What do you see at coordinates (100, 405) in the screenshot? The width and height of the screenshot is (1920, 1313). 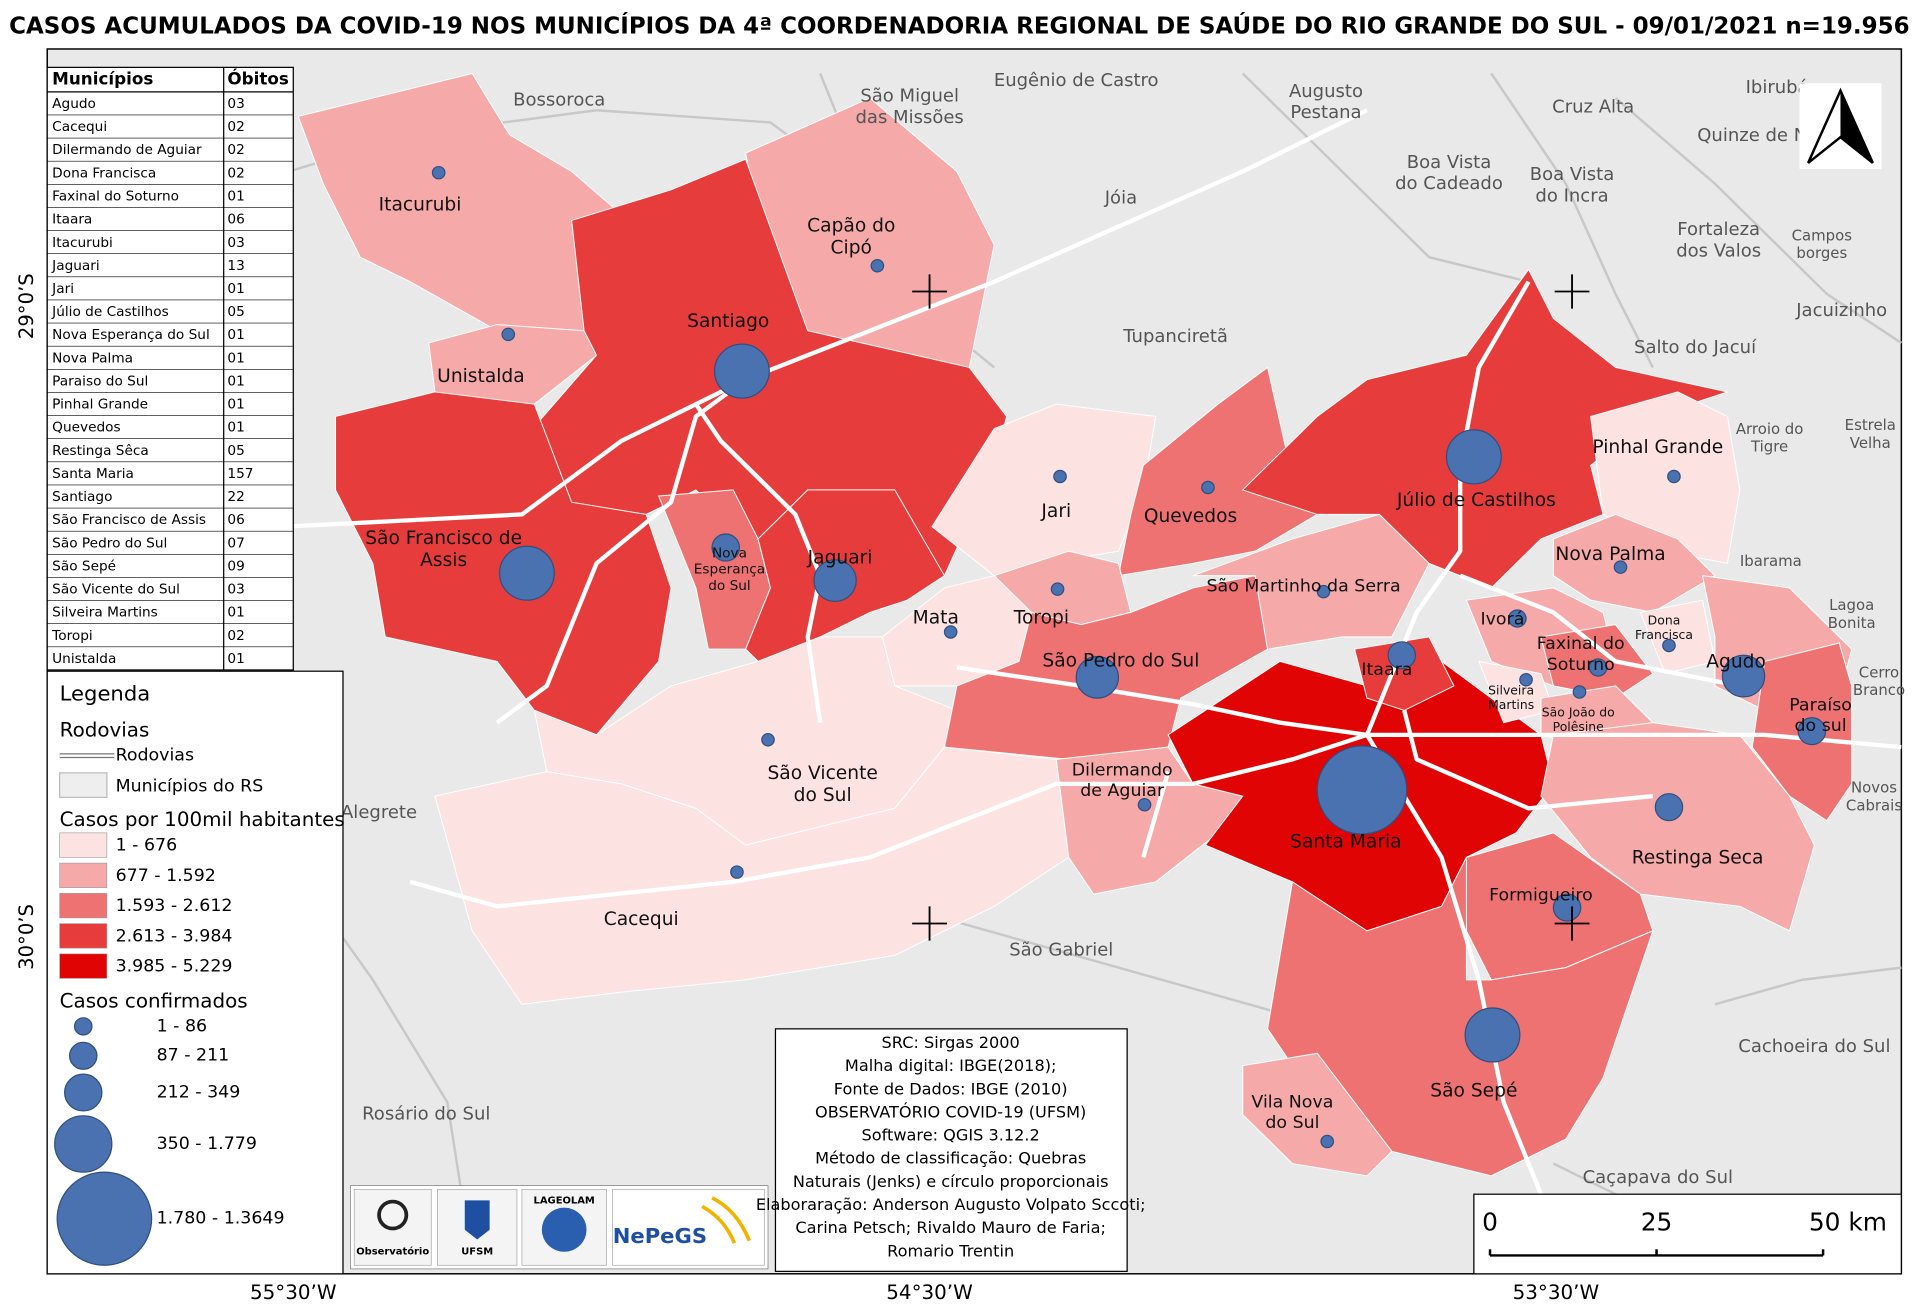 I see `table-cell: Pinhal Grande` at bounding box center [100, 405].